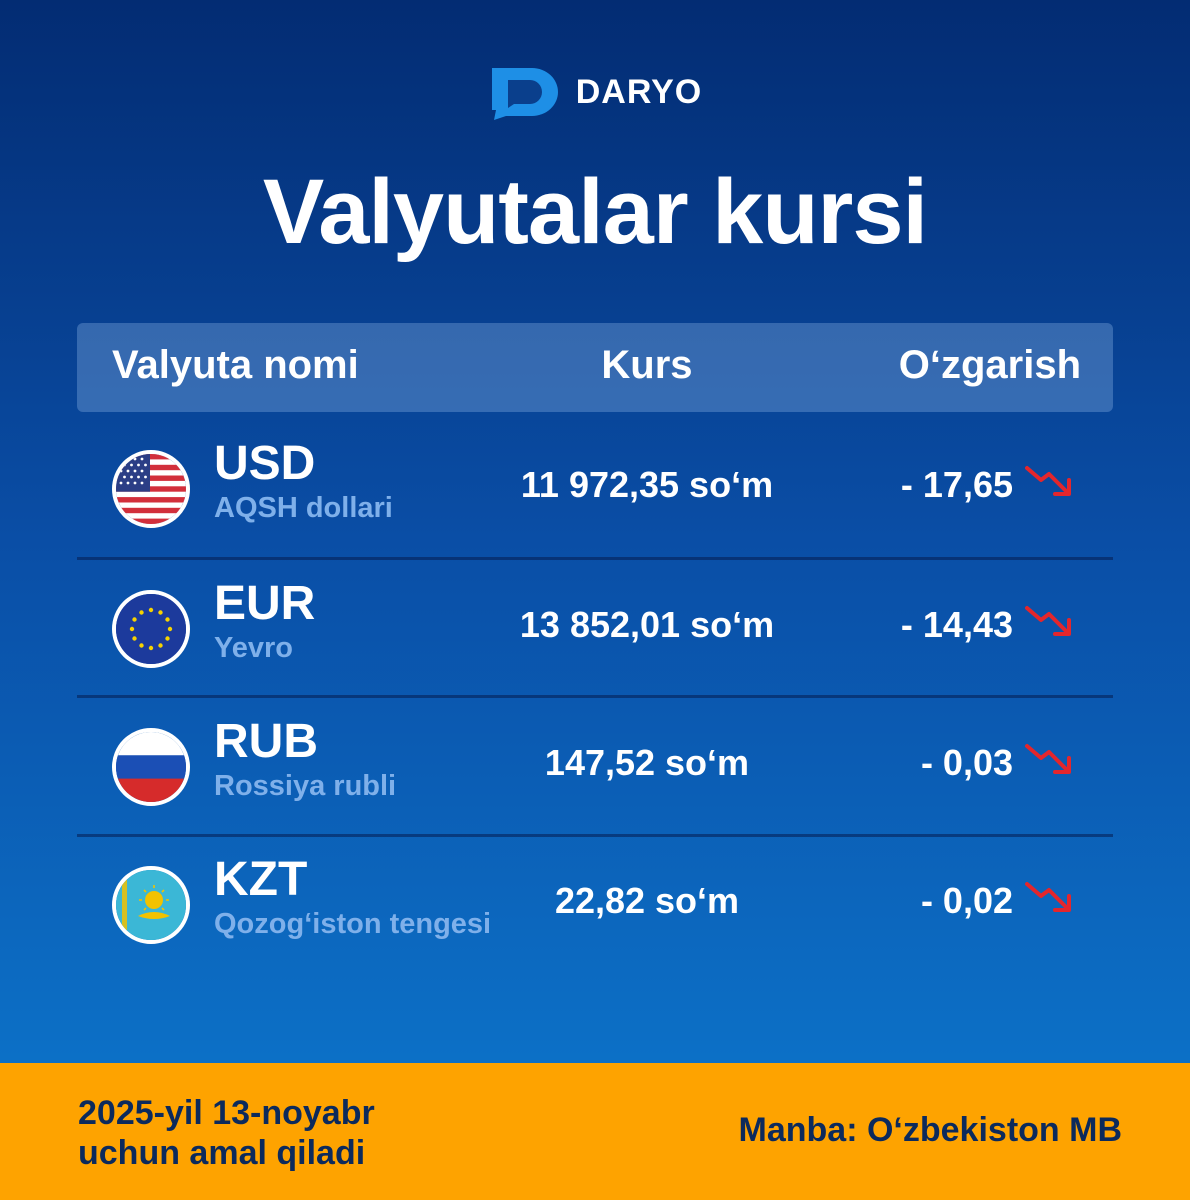 This screenshot has width=1190, height=1200. What do you see at coordinates (966, 762) in the screenshot?
I see `currency-change: - 0,03` at bounding box center [966, 762].